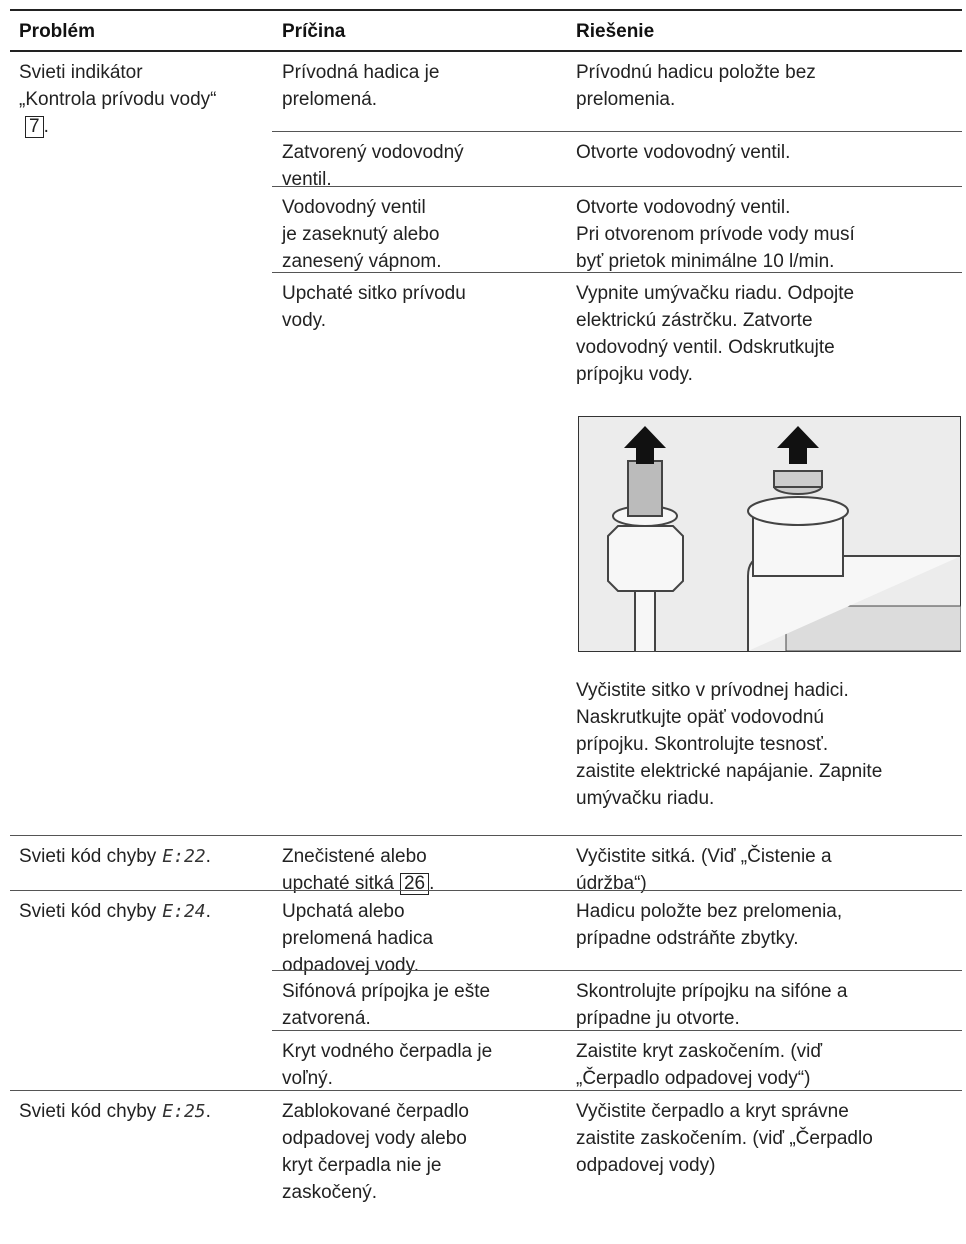  What do you see at coordinates (375, 1111) in the screenshot?
I see `cause-line: Zablokované čerpadlo` at bounding box center [375, 1111].